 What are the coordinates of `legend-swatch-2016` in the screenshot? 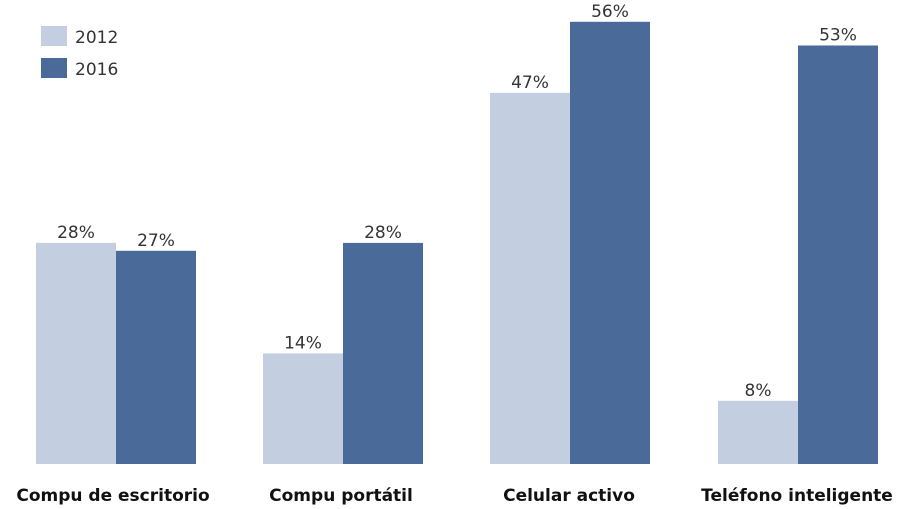 It's located at (54, 68).